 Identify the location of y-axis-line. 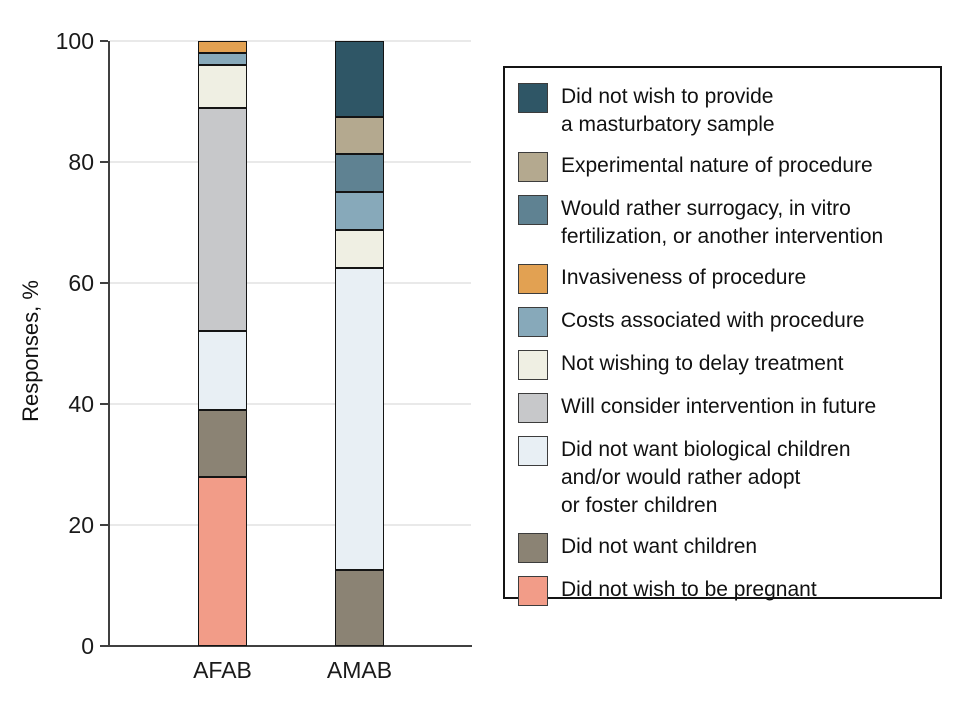
(109, 344).